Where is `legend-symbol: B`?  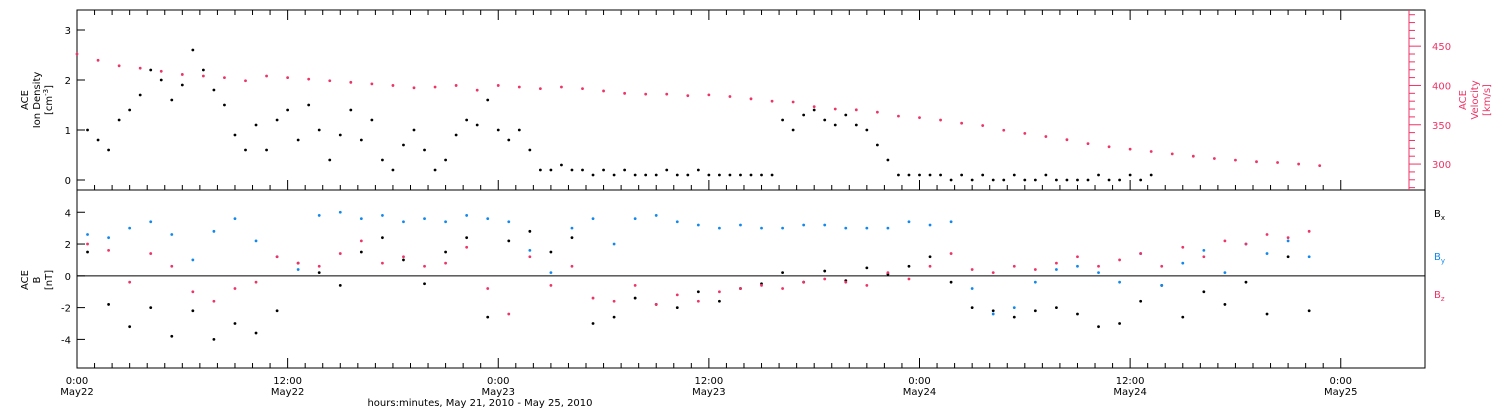
legend-symbol: B is located at coordinates (1437, 295).